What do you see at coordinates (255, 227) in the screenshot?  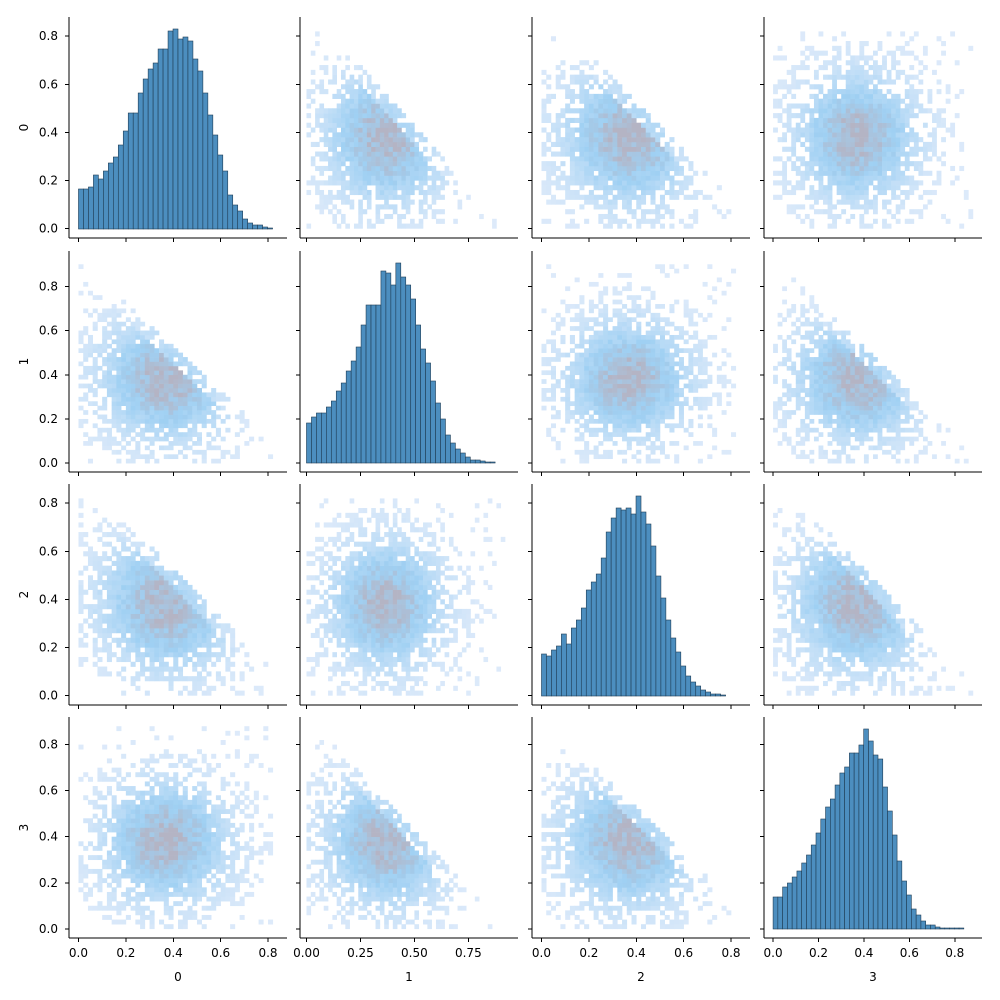 I see `hist-bar` at bounding box center [255, 227].